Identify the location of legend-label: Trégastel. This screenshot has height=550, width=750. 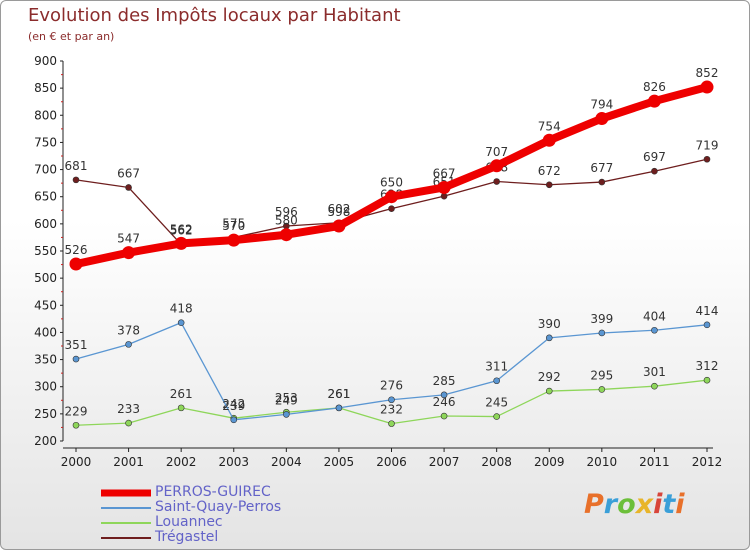
(187, 537).